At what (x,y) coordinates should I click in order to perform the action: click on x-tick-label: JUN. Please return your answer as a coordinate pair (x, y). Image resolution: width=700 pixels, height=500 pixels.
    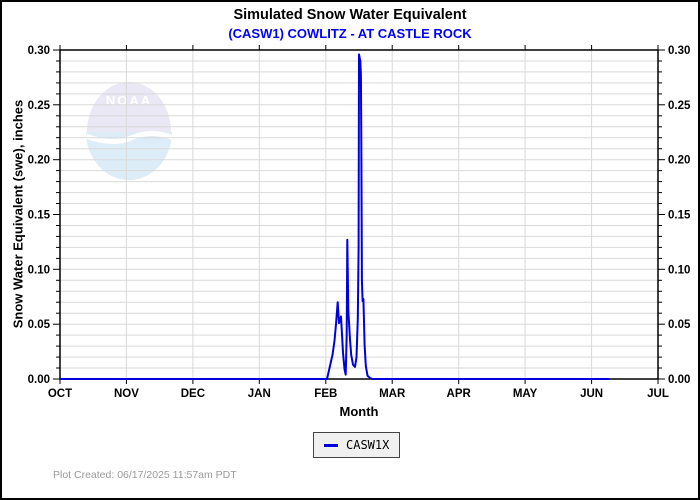
    Looking at the image, I should click on (591, 394).